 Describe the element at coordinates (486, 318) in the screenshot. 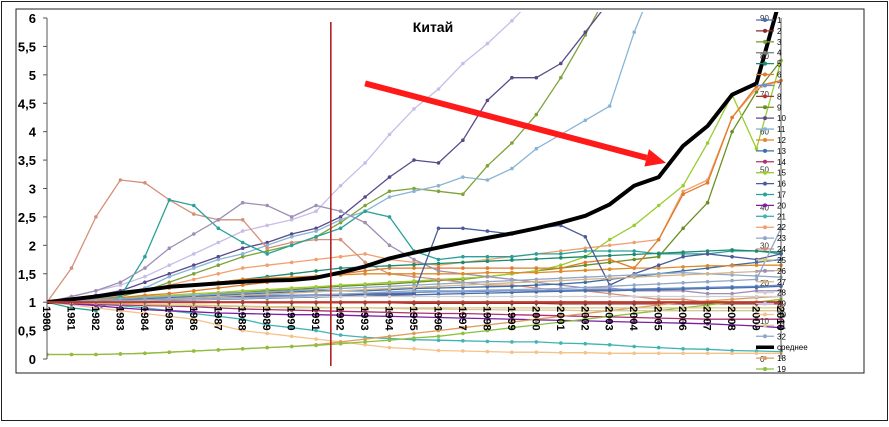

I see `x-tick-label: 1998` at that location.